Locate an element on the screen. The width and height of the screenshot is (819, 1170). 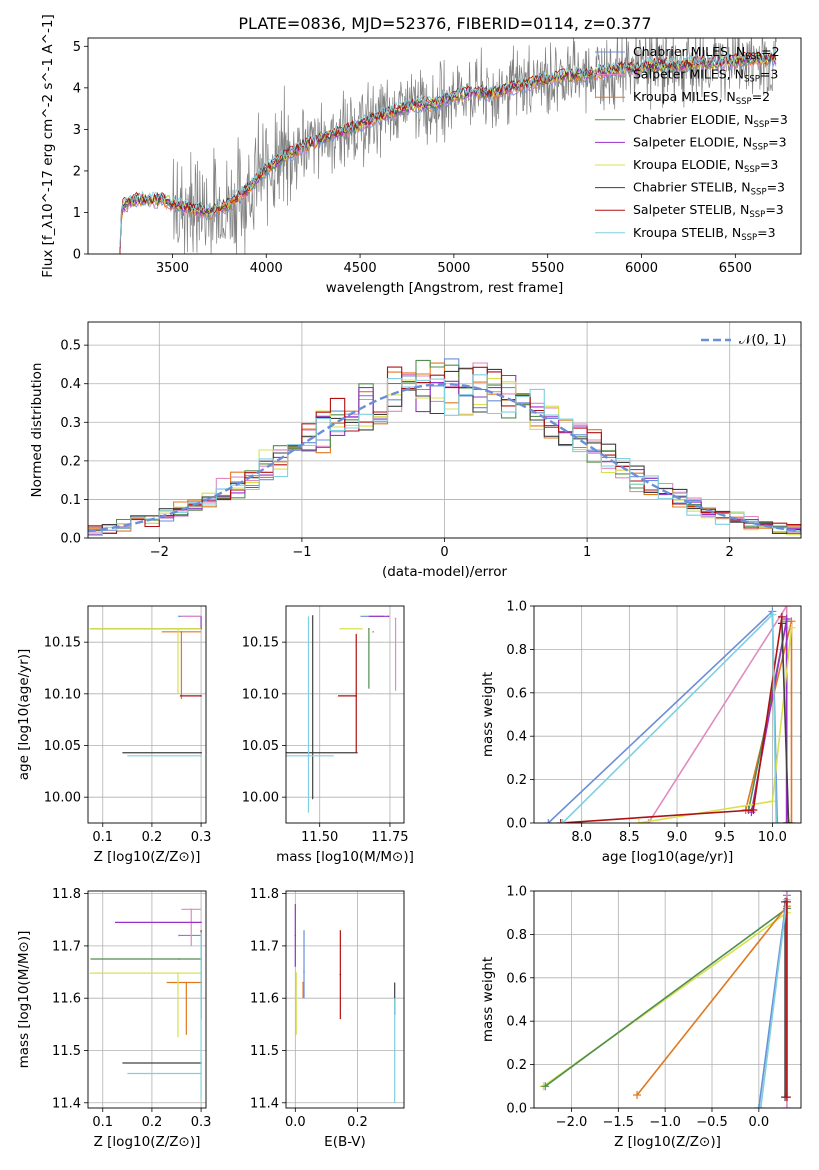
y-tick-label: 0.2 is located at coordinates (516, 780).